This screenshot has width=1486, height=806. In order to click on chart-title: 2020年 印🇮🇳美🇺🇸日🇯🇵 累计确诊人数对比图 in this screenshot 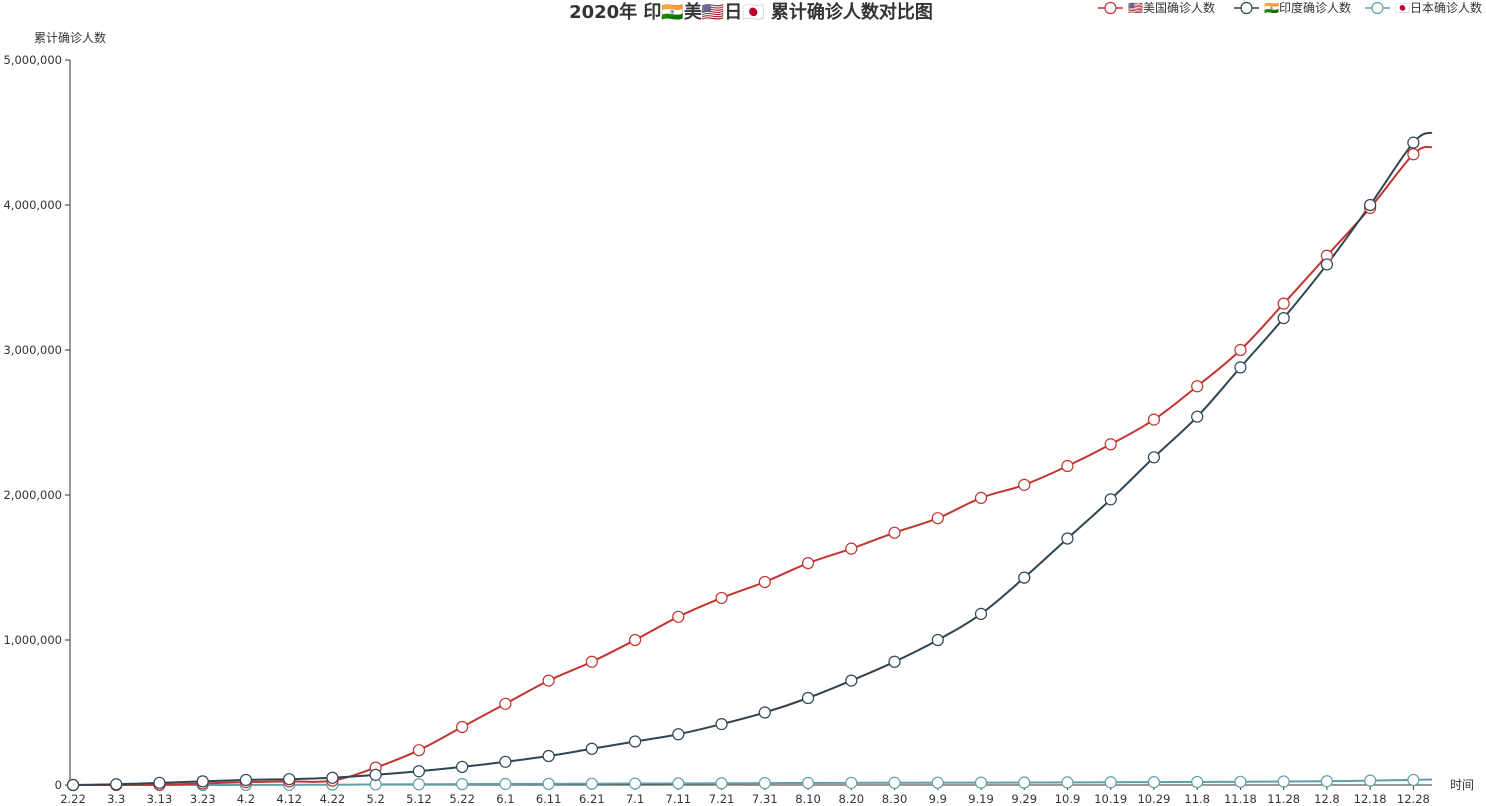, I will do `click(751, 12)`.